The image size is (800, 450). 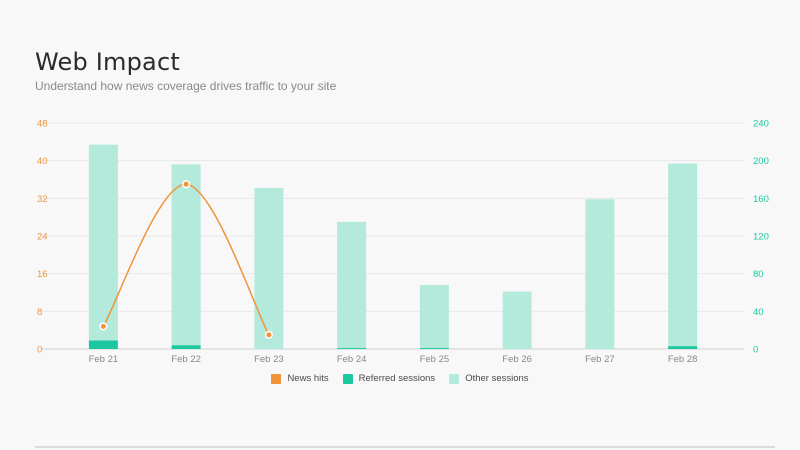 I want to click on left-axis-tick-label: 48, so click(x=42, y=124).